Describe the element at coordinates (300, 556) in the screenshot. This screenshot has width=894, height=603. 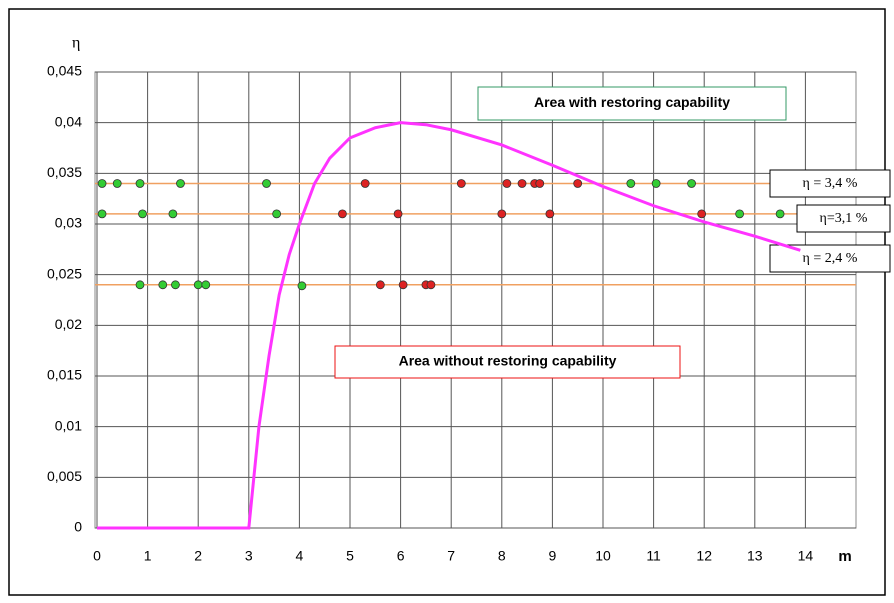
I see `x-tick-label: 4` at that location.